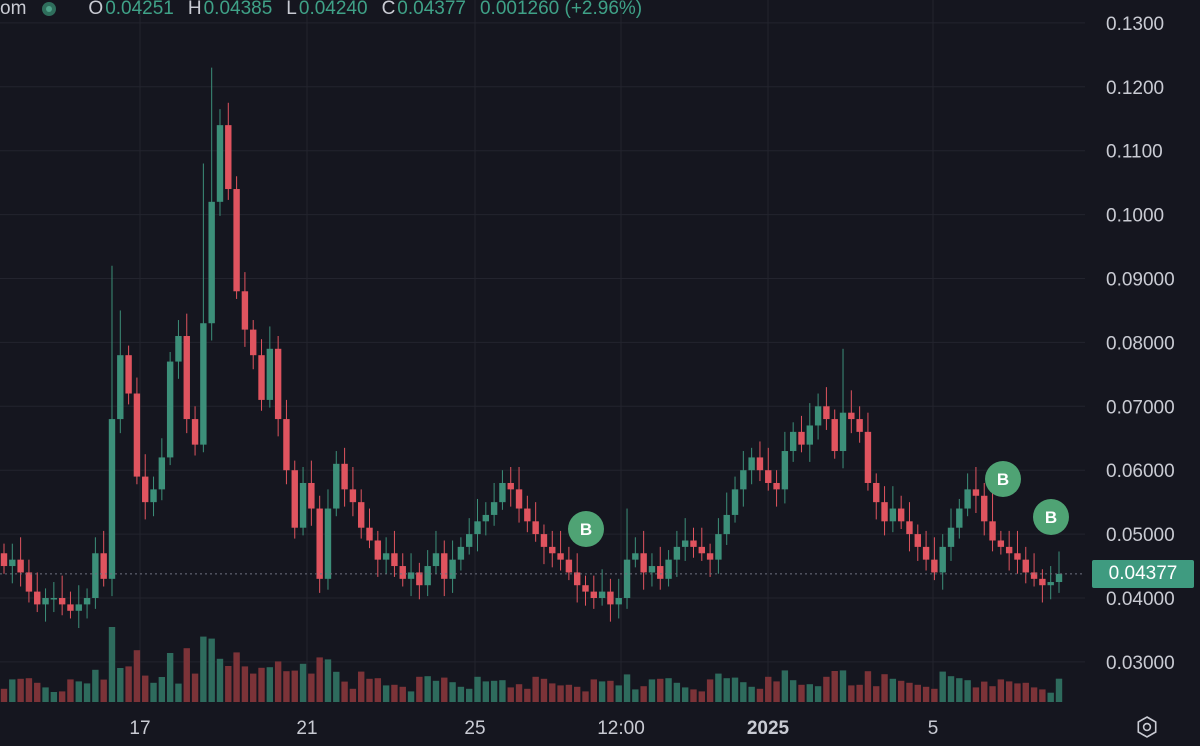  Describe the element at coordinates (291, 9) in the screenshot. I see `low-label: L` at that location.